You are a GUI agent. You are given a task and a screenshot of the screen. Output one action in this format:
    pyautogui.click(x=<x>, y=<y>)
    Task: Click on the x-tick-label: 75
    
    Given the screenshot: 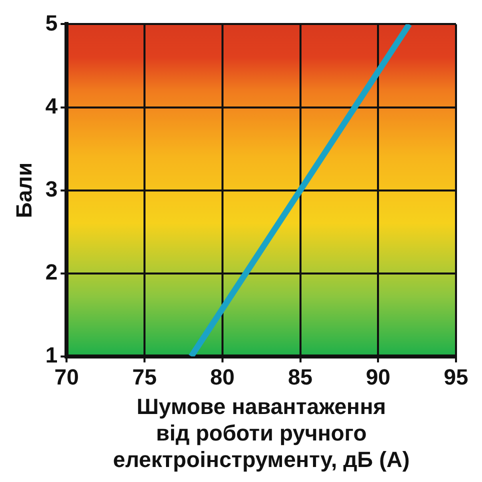 What is the action you would take?
    pyautogui.click(x=144, y=377)
    